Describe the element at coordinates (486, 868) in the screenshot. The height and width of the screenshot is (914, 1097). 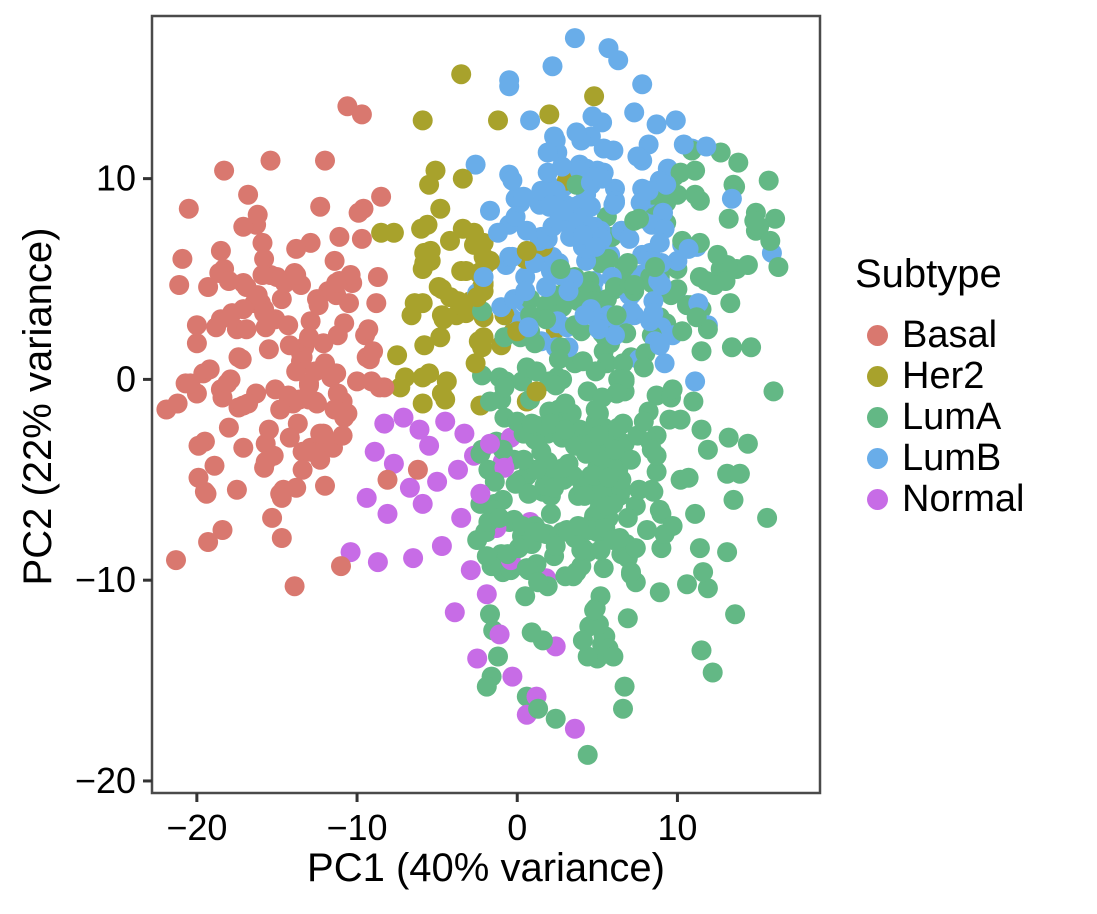
I see `x-axis-title: PC1 (40% variance)` at that location.